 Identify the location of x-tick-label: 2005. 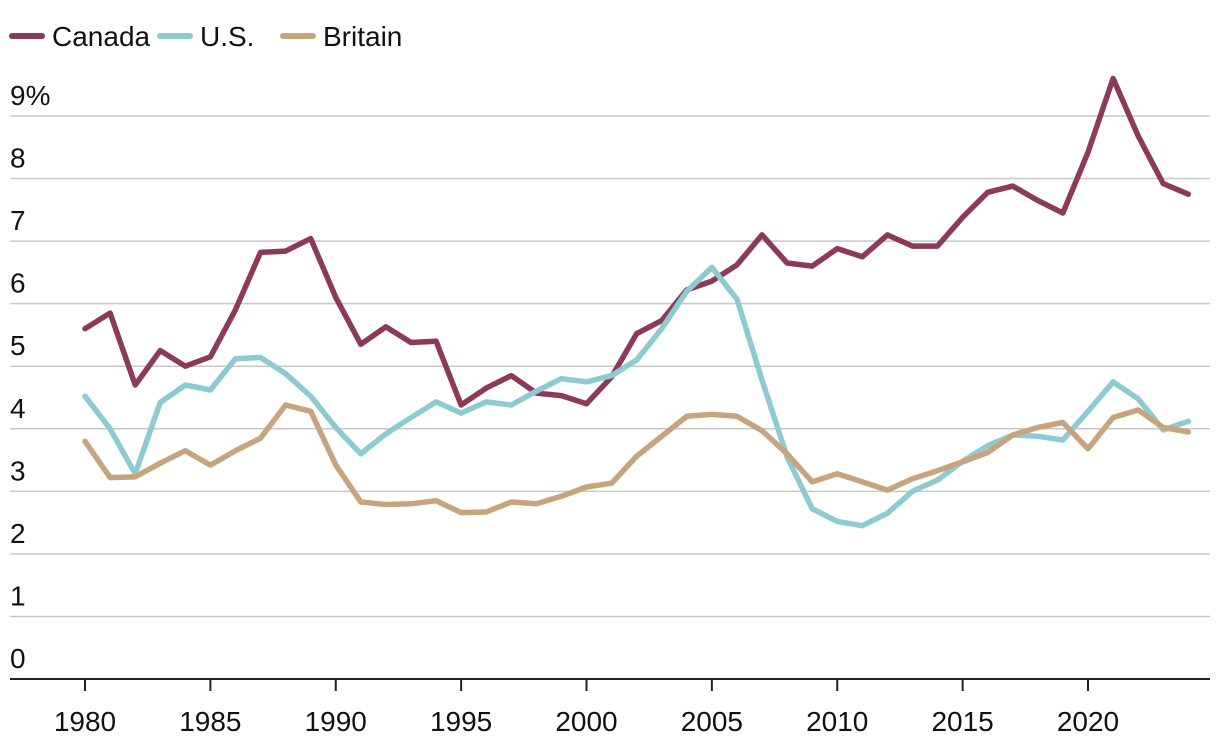
(712, 721).